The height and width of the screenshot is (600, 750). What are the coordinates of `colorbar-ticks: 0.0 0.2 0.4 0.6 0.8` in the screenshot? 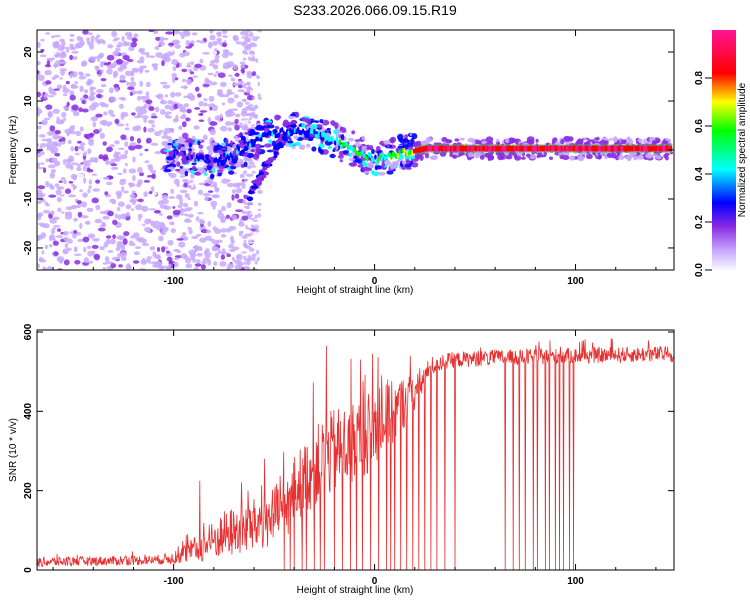 It's located at (703, 174).